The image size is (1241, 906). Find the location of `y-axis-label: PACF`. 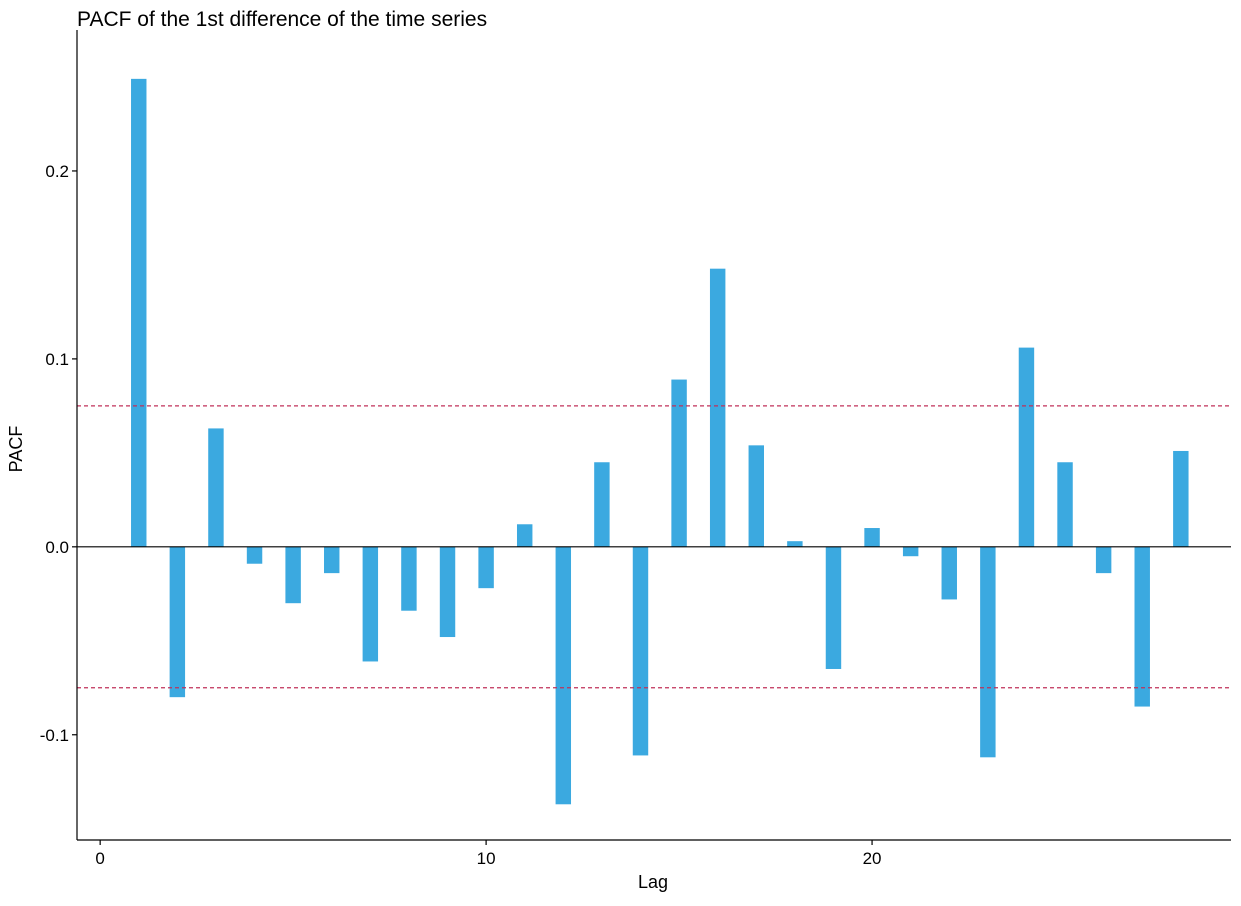

y-axis-label: PACF is located at coordinates (16, 449).